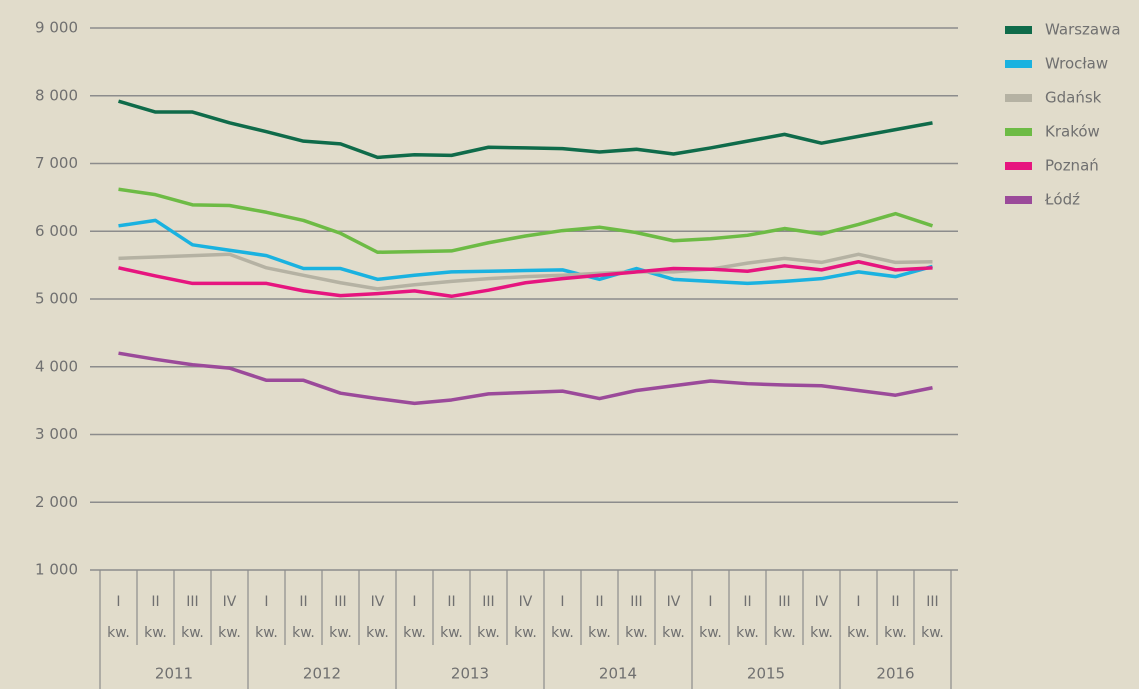 This screenshot has height=689, width=1139. What do you see at coordinates (56, 95) in the screenshot?
I see `y-tick-label: 8 000` at bounding box center [56, 95].